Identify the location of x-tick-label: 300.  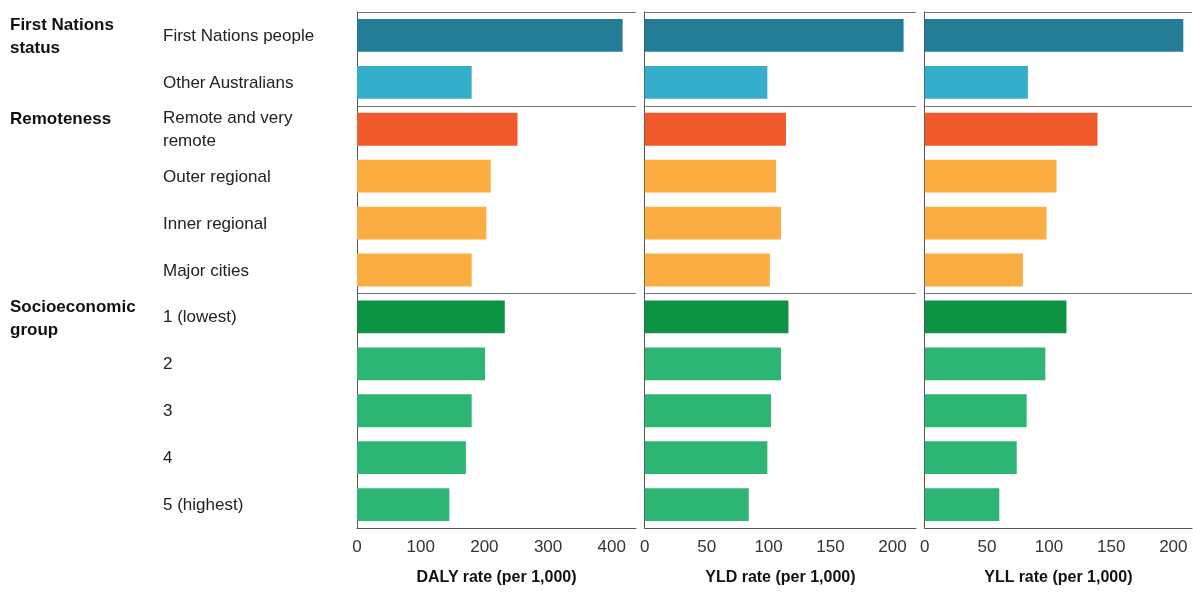
(548, 546).